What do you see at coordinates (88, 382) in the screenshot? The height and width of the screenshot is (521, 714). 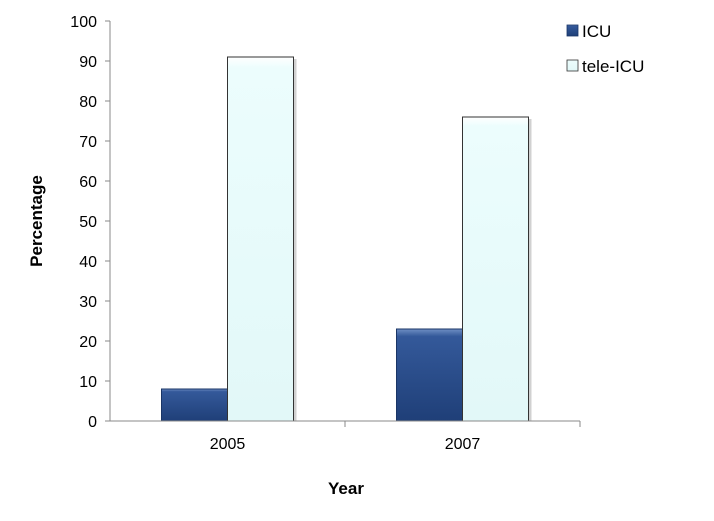 I see `y-tick-label: 10` at bounding box center [88, 382].